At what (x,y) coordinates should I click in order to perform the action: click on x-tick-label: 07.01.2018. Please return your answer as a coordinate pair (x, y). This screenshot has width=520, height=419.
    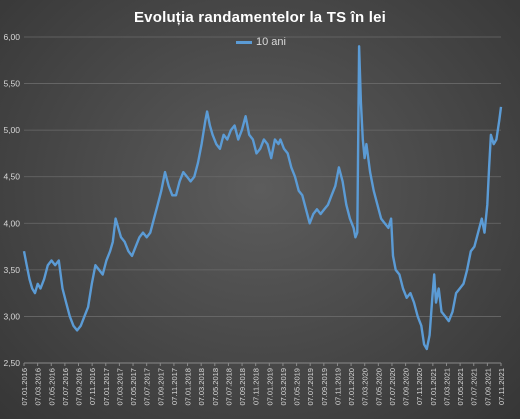
    Looking at the image, I should click on (188, 387).